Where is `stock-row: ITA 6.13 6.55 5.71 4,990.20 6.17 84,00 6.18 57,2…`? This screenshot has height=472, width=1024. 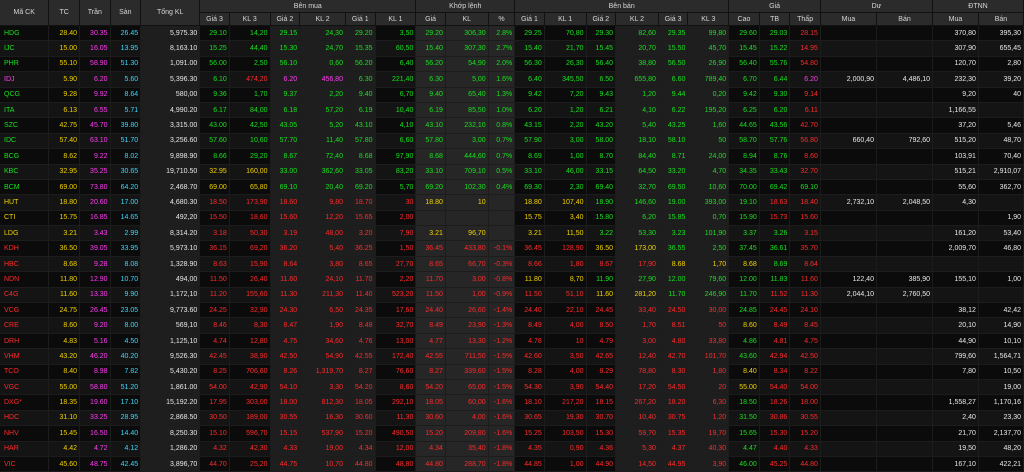
stock-row: ITA 6.13 6.55 5.71 4,990.20 6.17 84,00 6.18 57,2… is located at coordinates (512, 110).